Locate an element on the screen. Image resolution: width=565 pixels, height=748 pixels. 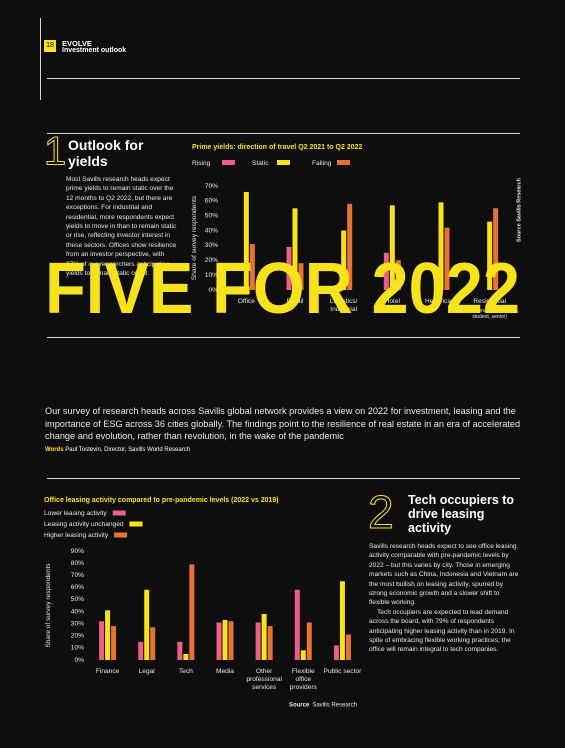
x-tick-label: Other professional services is located at coordinates (264, 679).